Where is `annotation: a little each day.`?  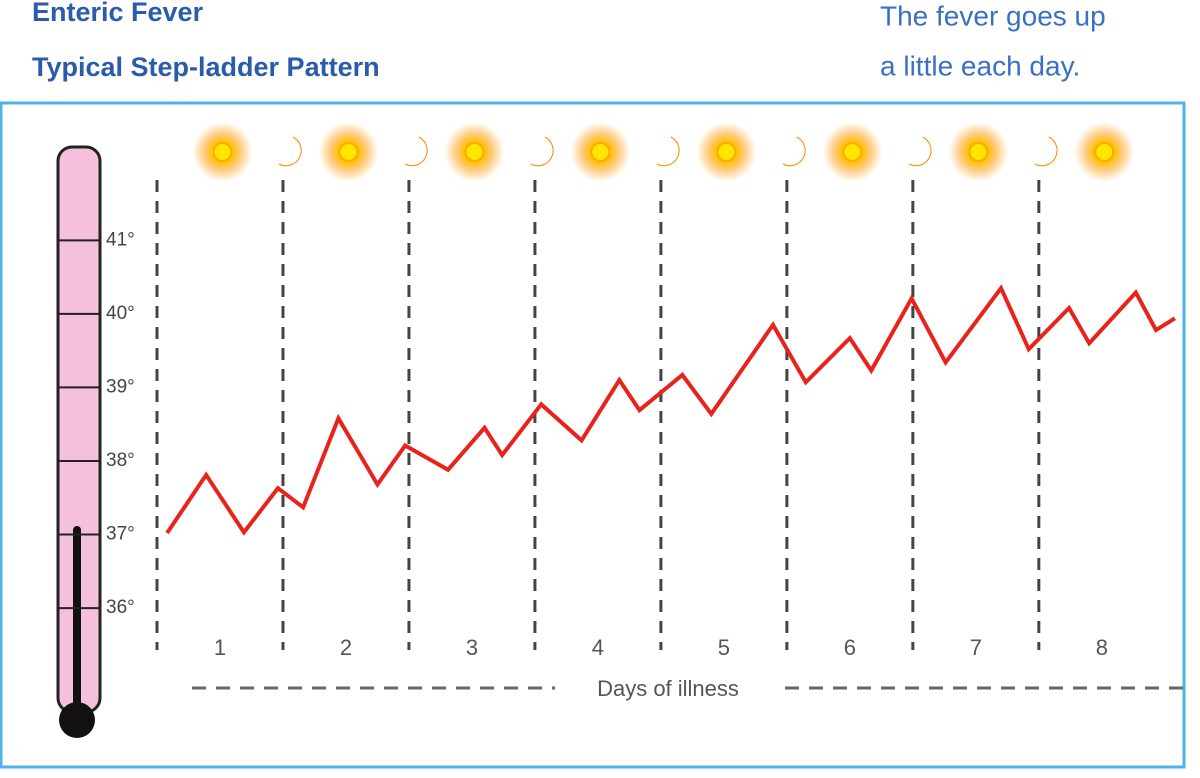
annotation: a little each day. is located at coordinates (980, 65).